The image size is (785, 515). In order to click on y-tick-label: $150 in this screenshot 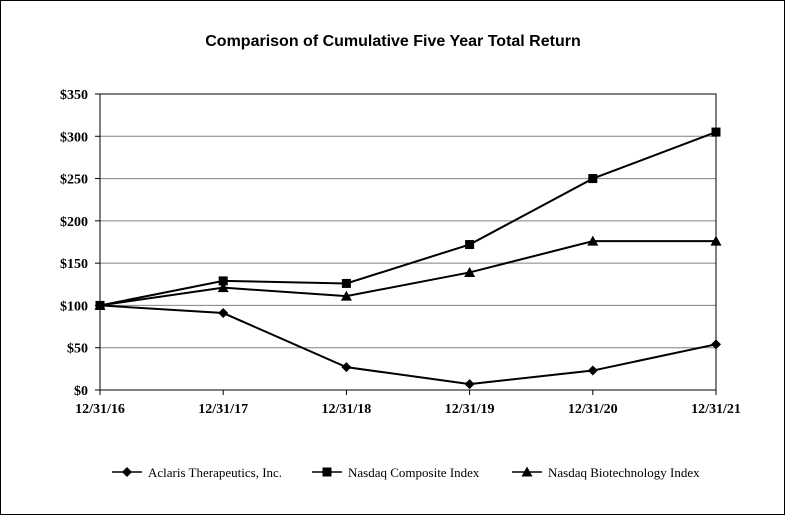, I will do `click(74, 264)`.